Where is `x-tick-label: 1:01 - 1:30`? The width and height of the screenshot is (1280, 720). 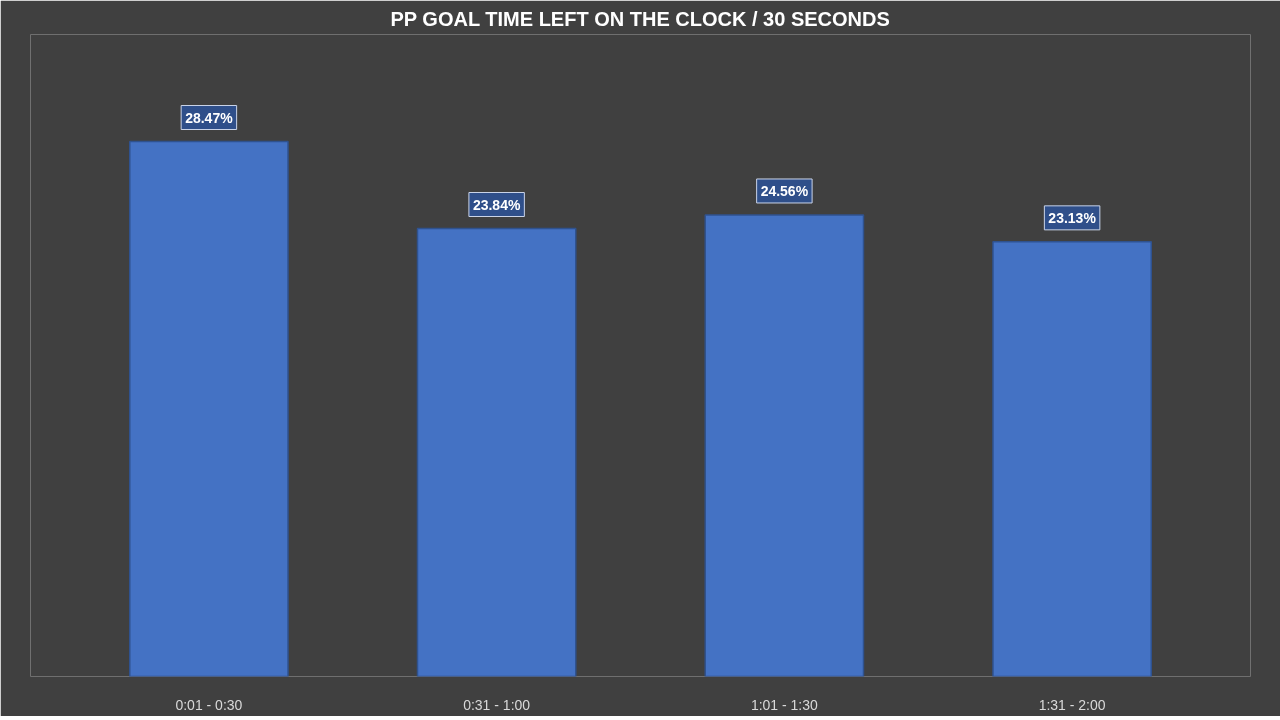
x-tick-label: 1:01 - 1:30 is located at coordinates (784, 704).